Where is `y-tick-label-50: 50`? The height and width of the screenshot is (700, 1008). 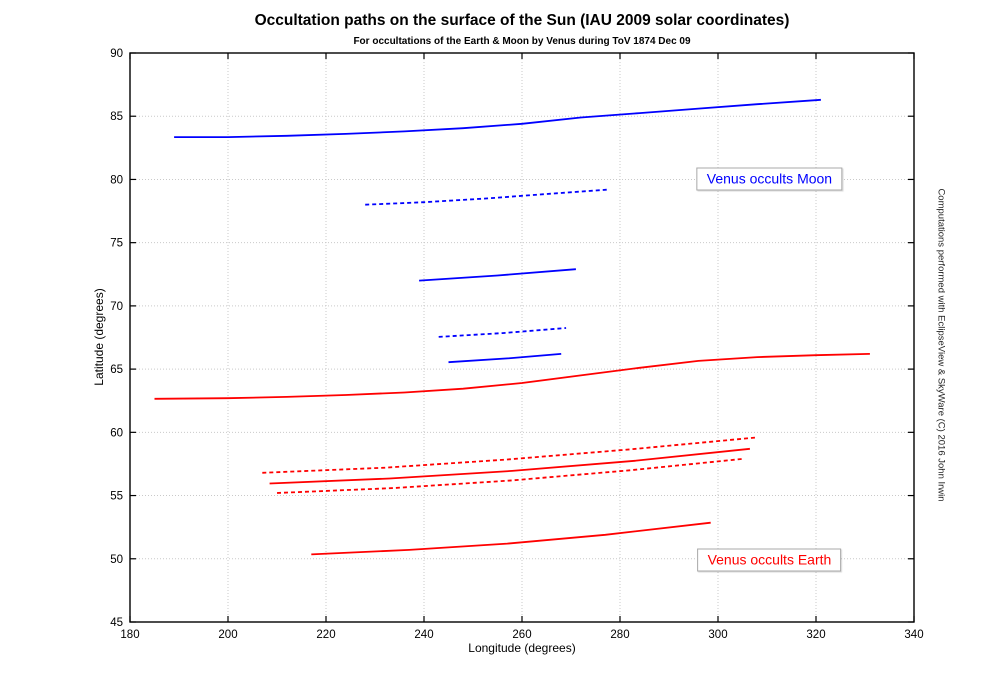
y-tick-label-50: 50 is located at coordinates (116, 560).